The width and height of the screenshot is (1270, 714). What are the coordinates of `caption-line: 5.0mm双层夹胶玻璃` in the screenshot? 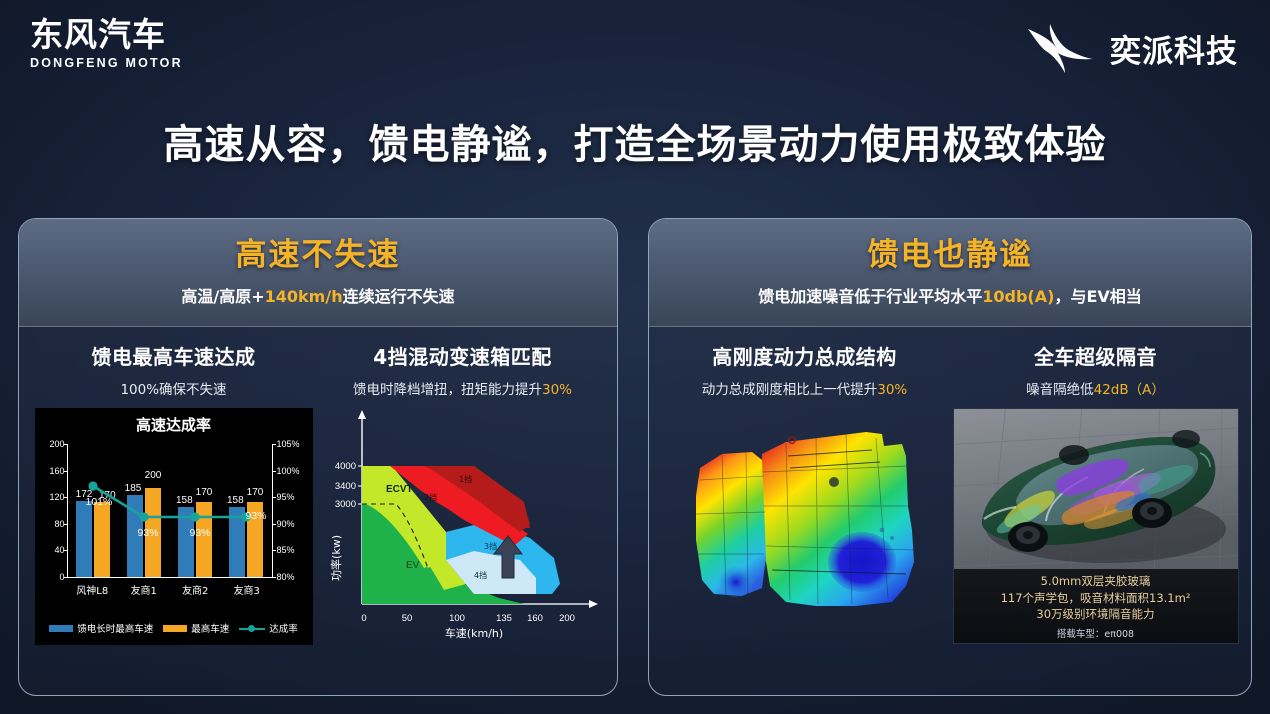 It's located at (1095, 581).